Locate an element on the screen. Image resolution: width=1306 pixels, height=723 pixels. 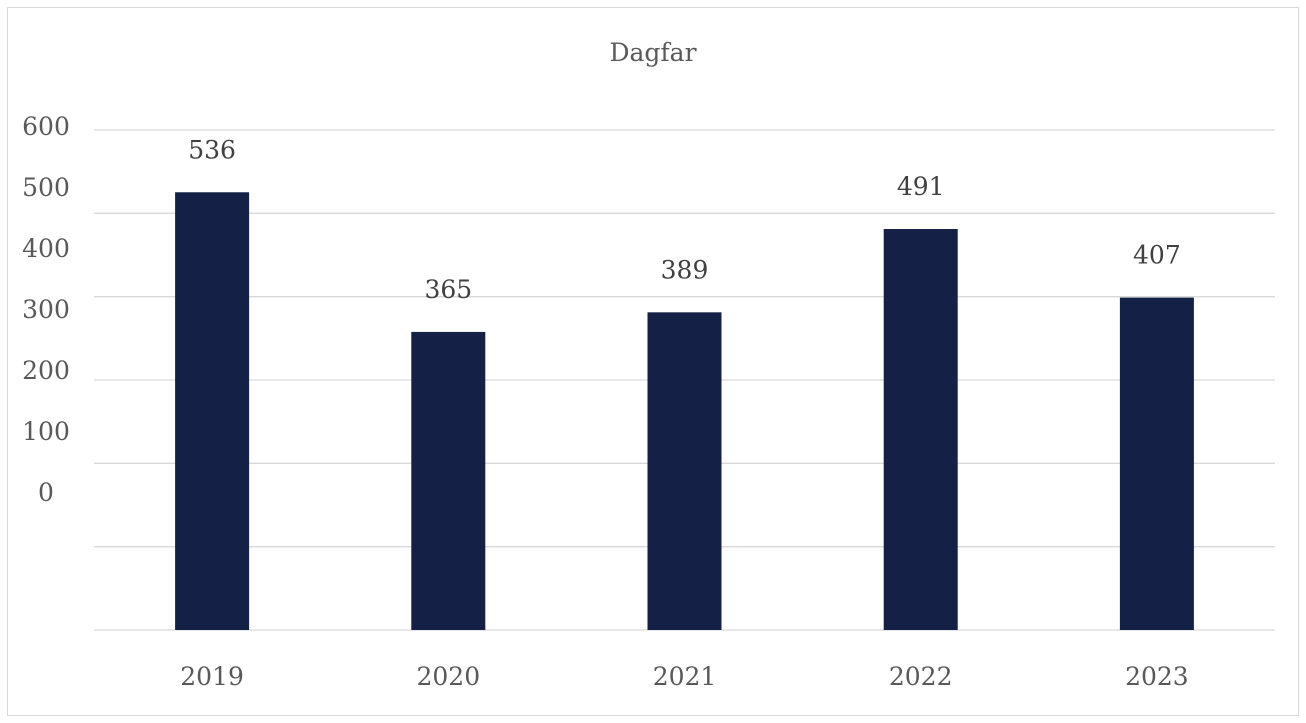
x-tick-label: 2020 is located at coordinates (448, 676).